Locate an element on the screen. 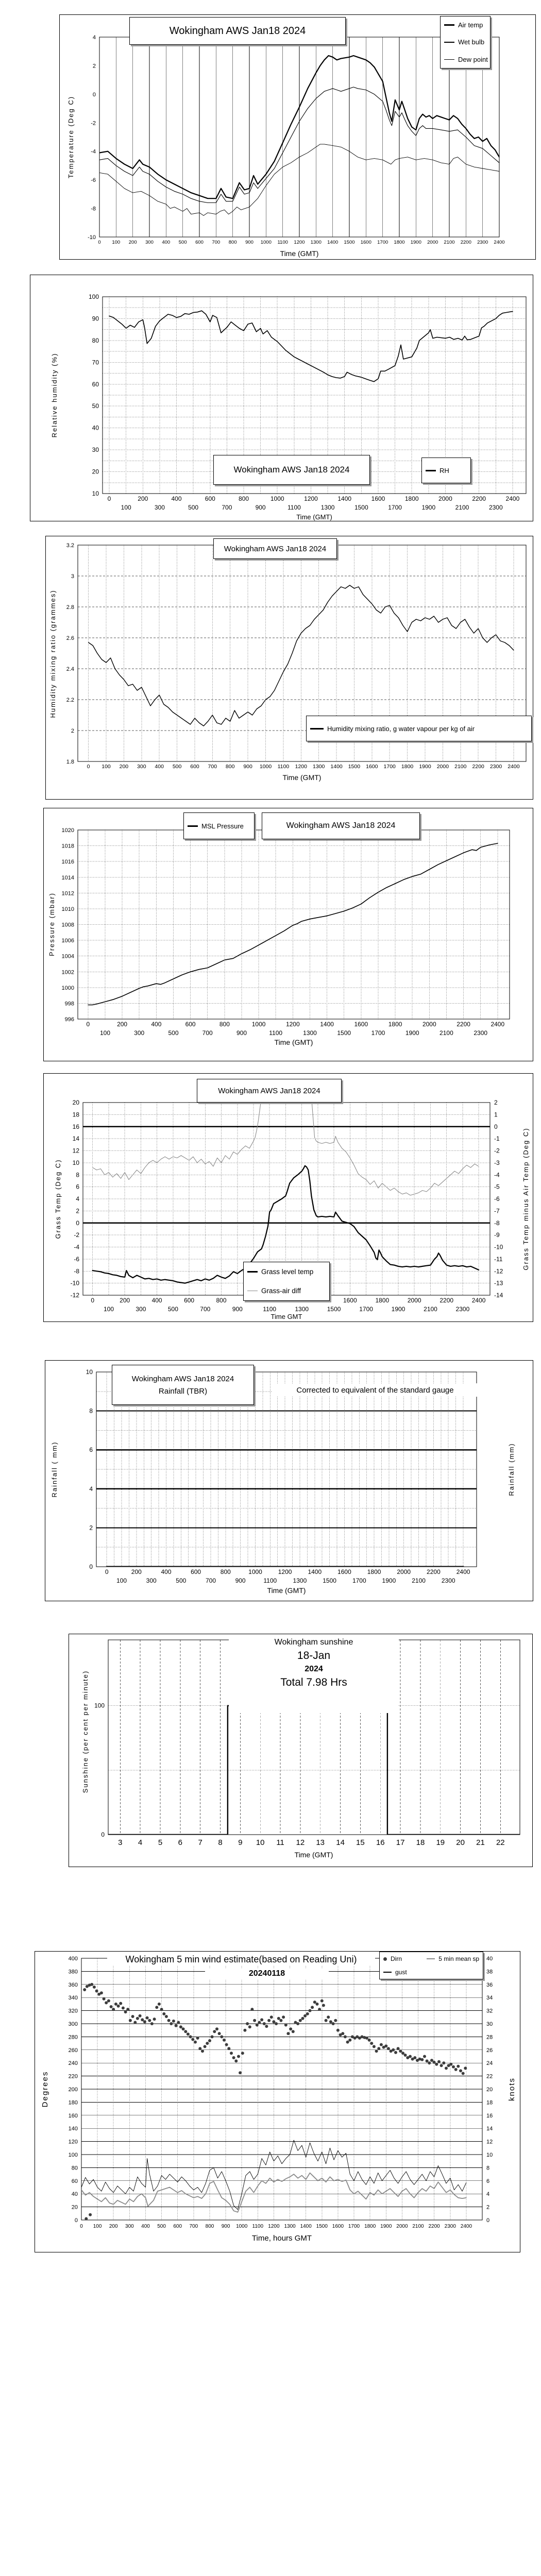 The height and width of the screenshot is (2576, 541). svg-text: 400 is located at coordinates (166, 1571).